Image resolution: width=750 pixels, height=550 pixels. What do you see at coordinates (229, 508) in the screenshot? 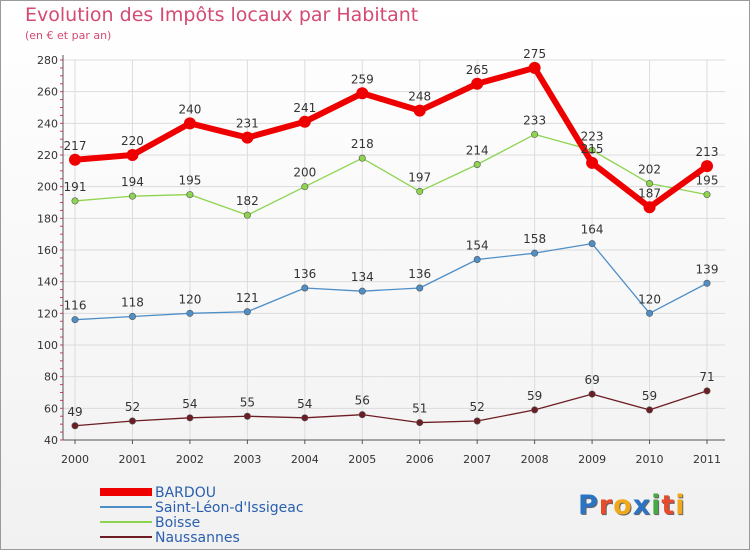
I see `legend-label: Saint-Léon-d'Issigeac` at bounding box center [229, 508].